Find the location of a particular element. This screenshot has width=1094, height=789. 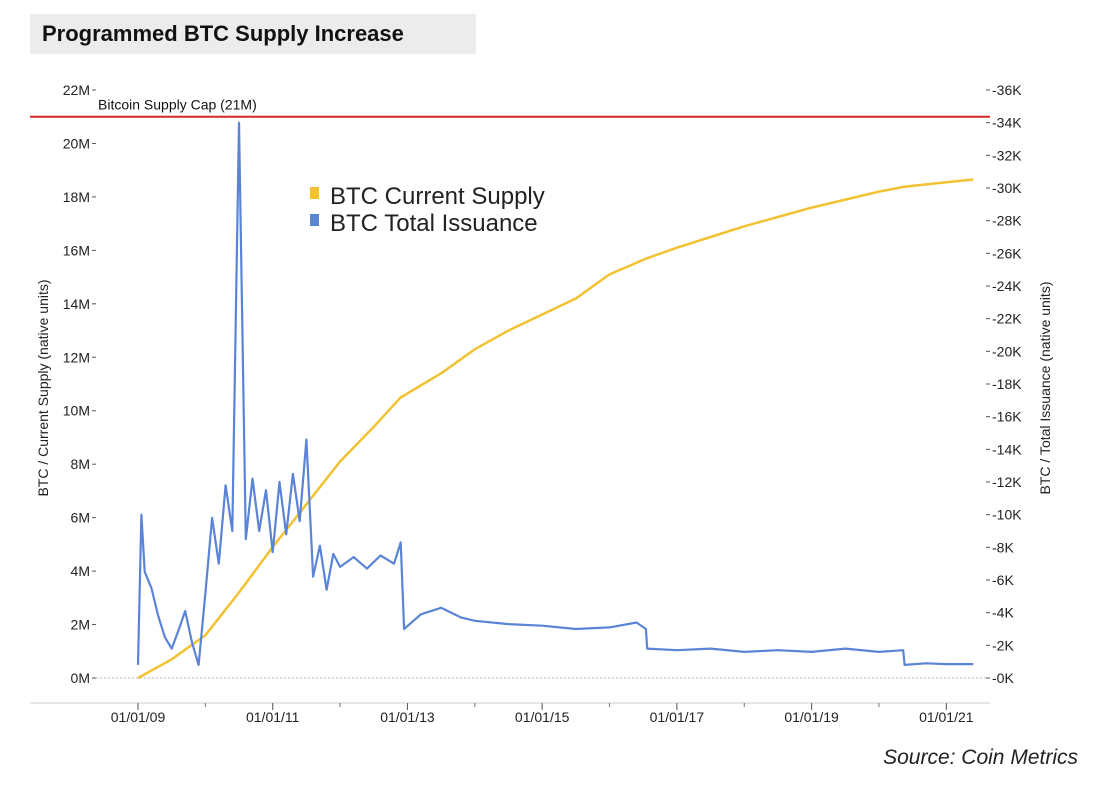

right-tick-label: -2K is located at coordinates (1003, 645).